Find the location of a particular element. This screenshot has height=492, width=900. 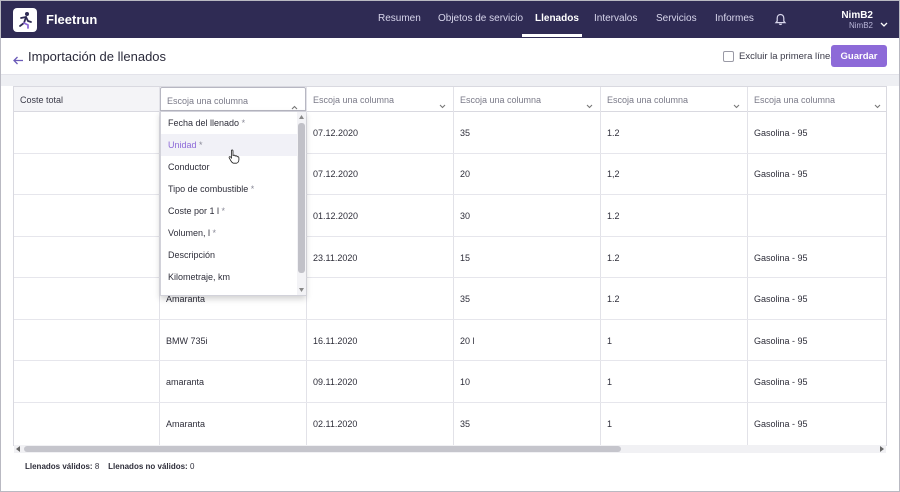

user-name: NimB2 is located at coordinates (857, 15).